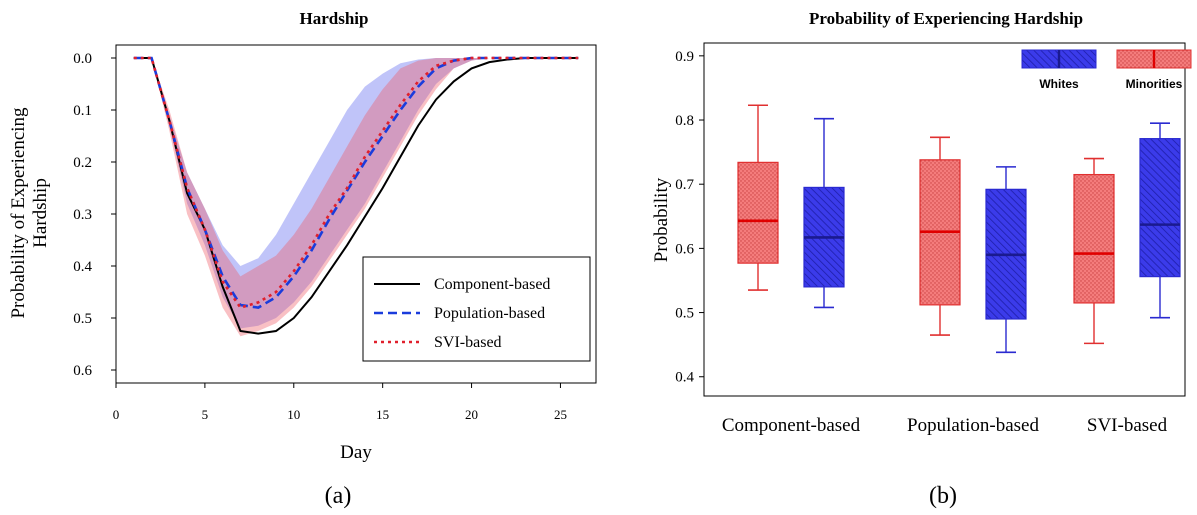 The image size is (1197, 515). I want to click on legend-label: Component-based, so click(492, 284).